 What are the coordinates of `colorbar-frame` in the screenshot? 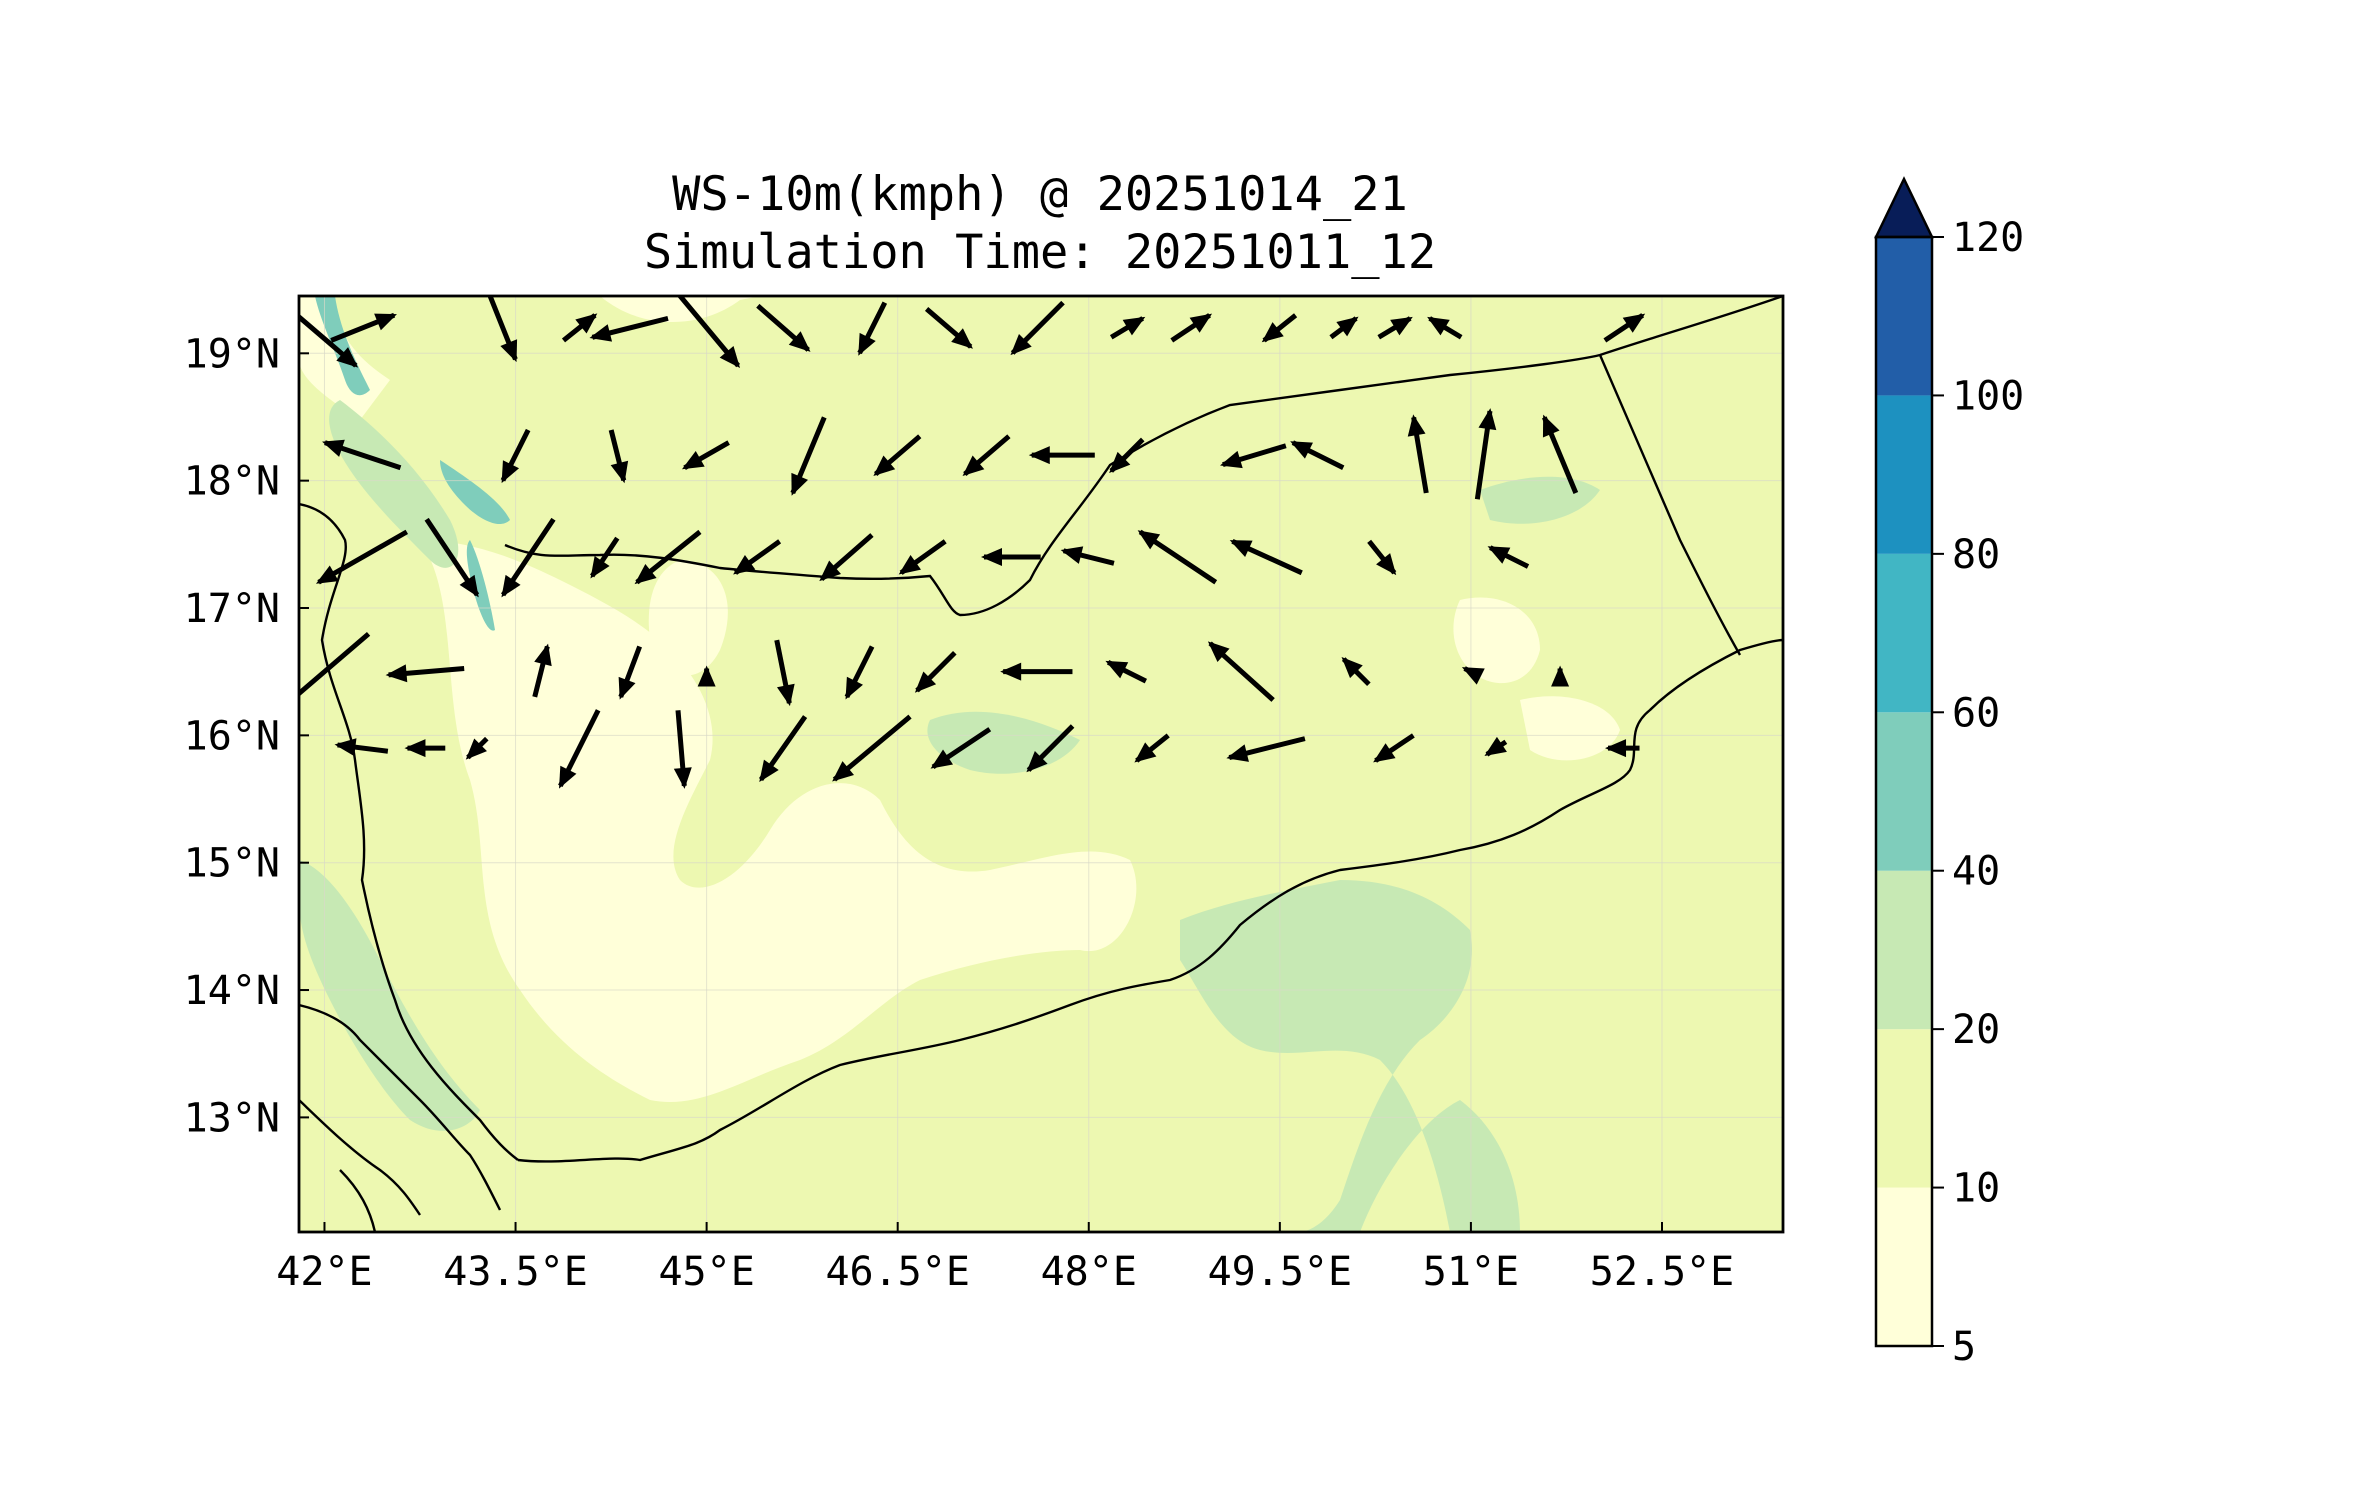 It's located at (1904, 791).